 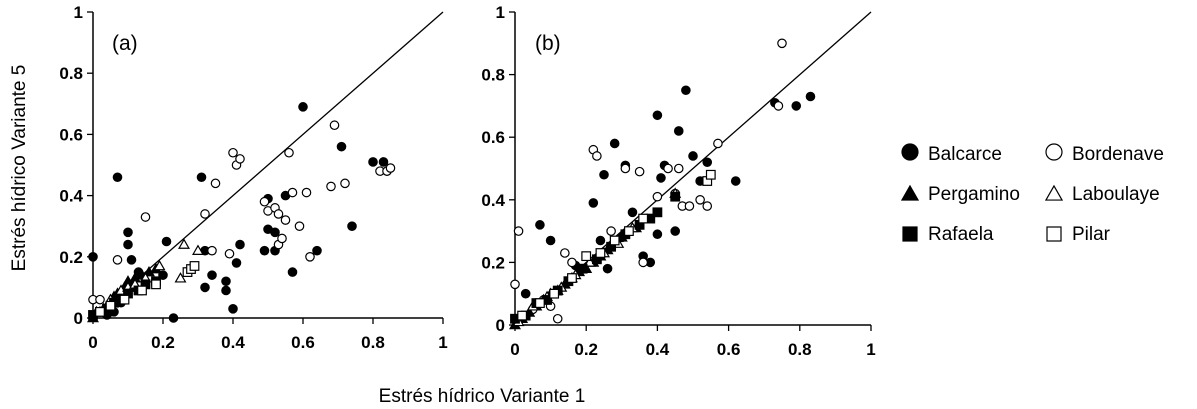 What do you see at coordinates (71, 196) in the screenshot?
I see `y-tick-label: 0.4` at bounding box center [71, 196].